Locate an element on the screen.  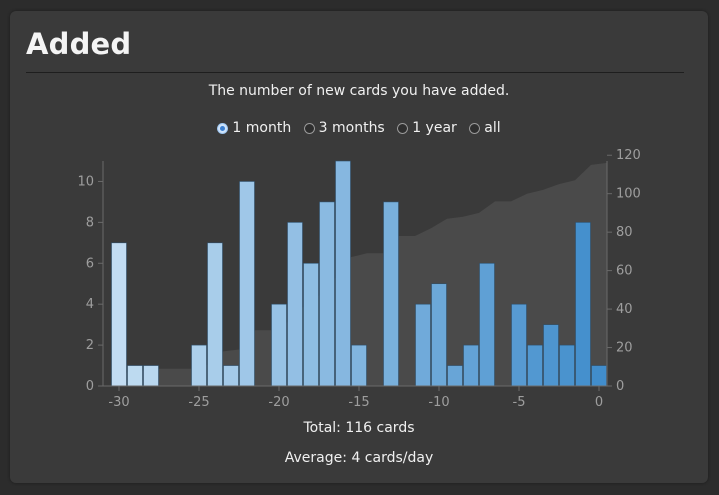
y-tick-label: 2 is located at coordinates (90, 345).